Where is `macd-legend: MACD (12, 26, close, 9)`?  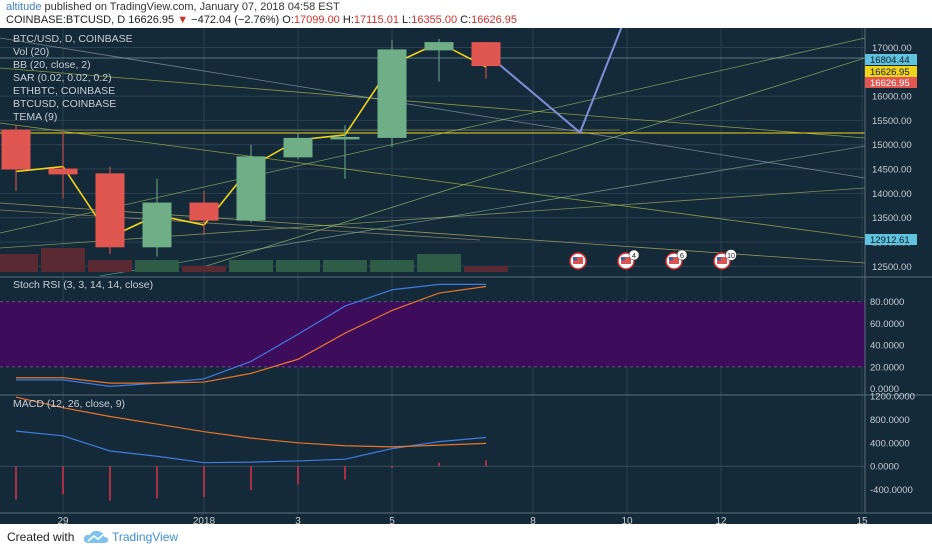 macd-legend: MACD (12, 26, close, 9) is located at coordinates (69, 404).